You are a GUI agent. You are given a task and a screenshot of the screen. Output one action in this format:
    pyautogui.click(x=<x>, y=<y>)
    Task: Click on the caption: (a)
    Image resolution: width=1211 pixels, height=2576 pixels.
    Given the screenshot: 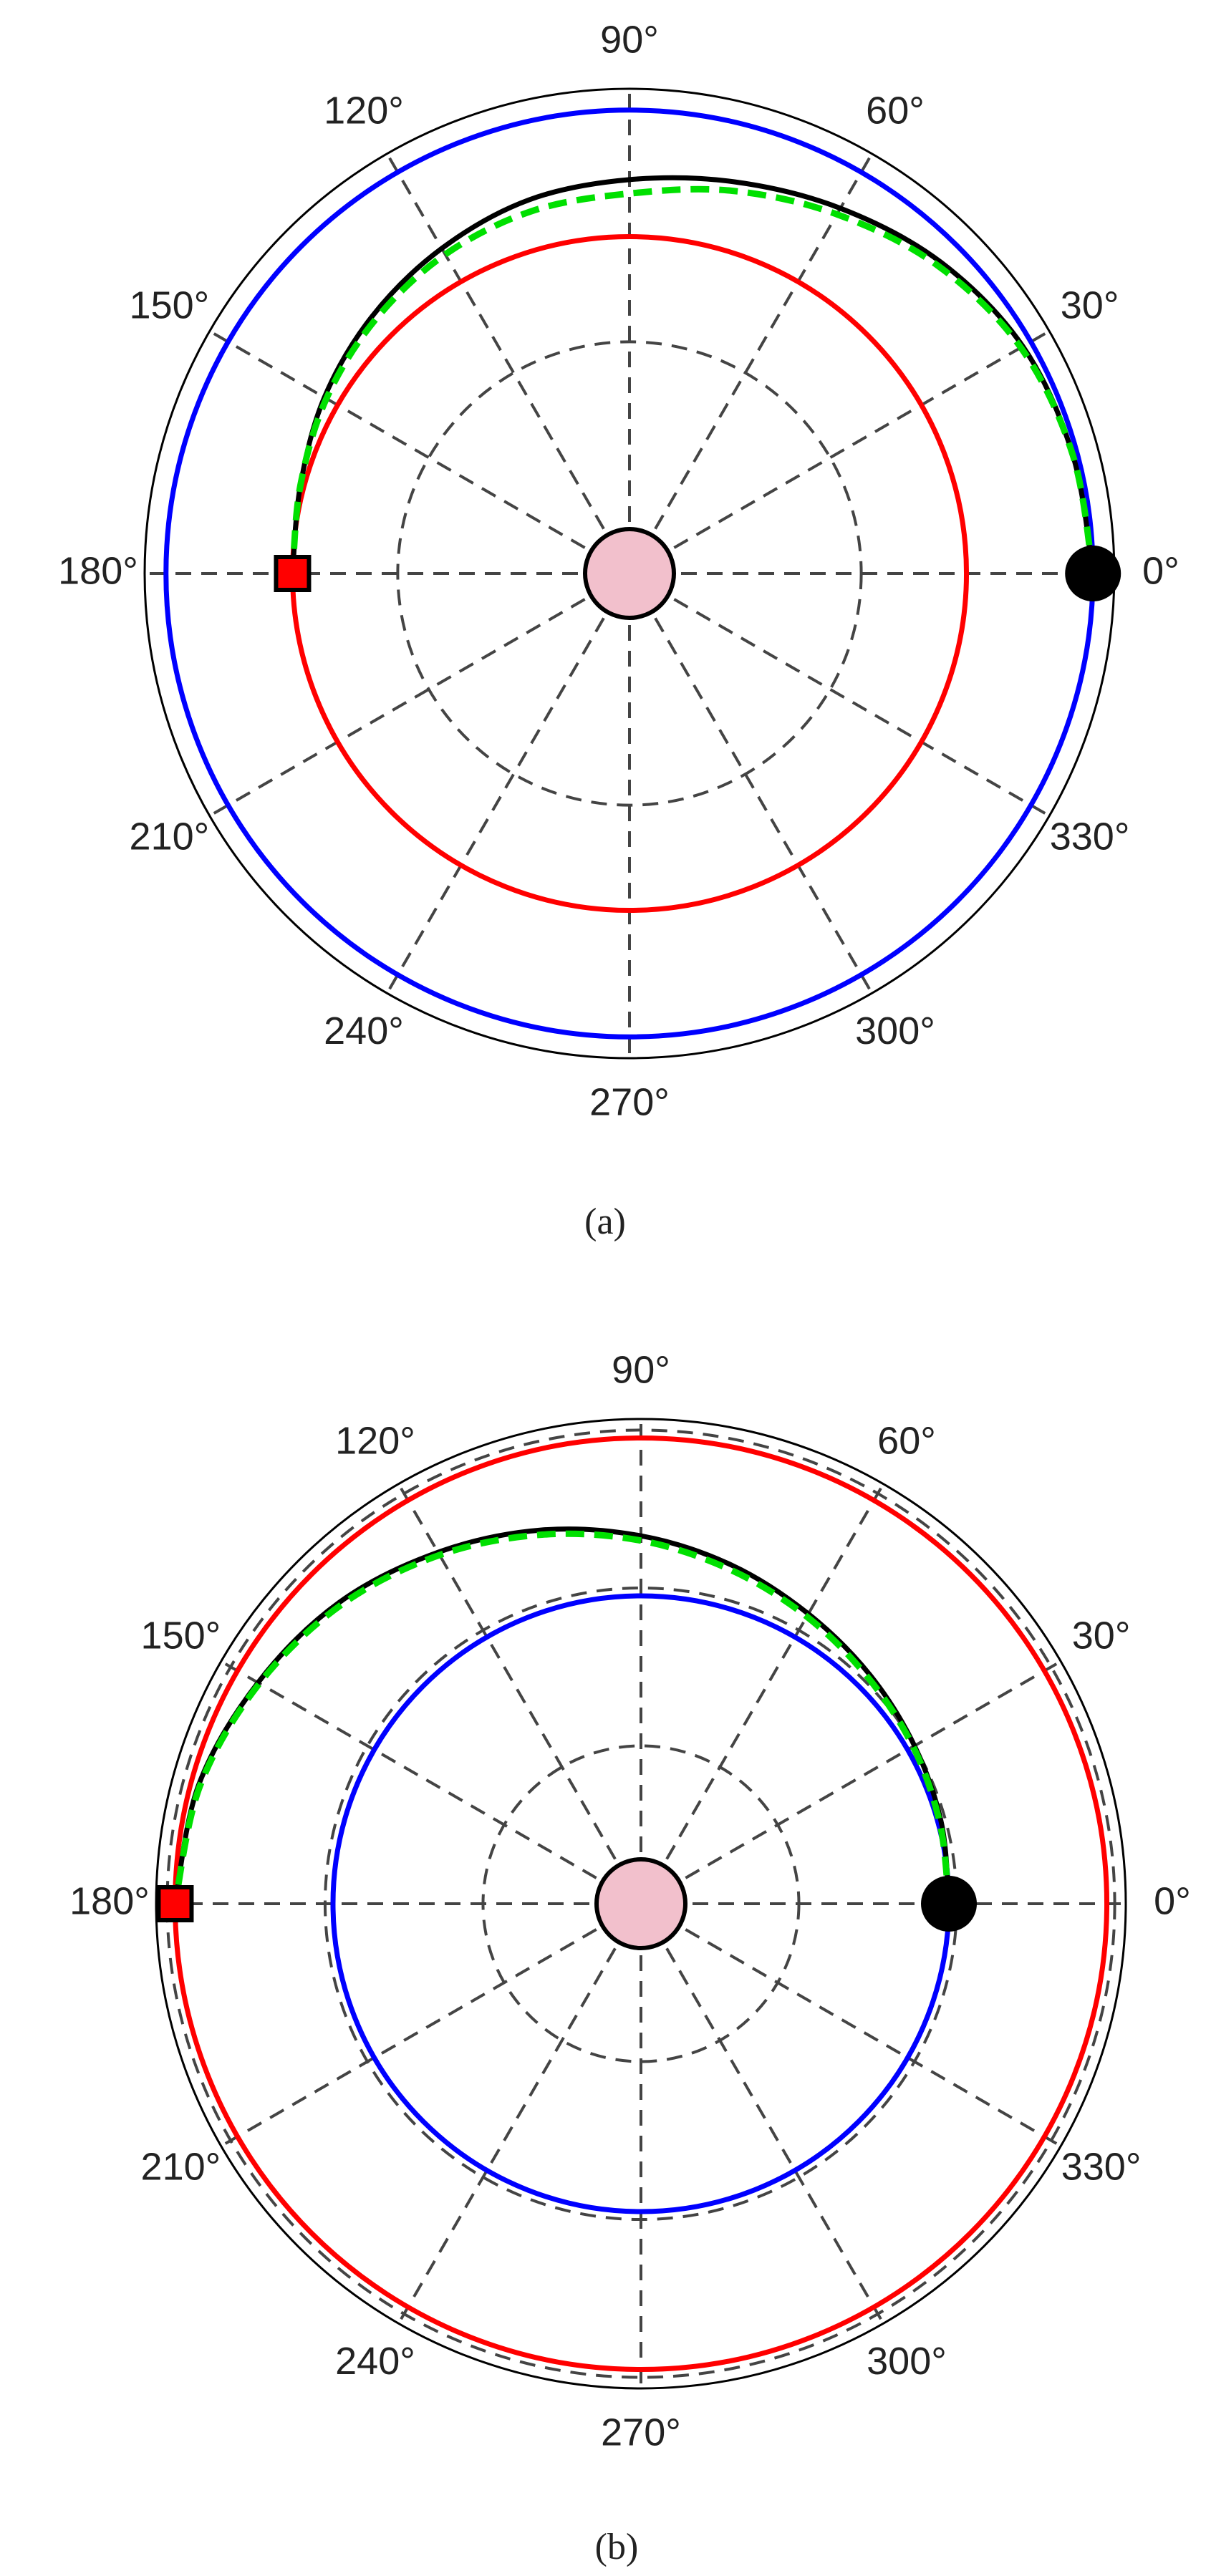 What is the action you would take?
    pyautogui.click(x=605, y=1221)
    